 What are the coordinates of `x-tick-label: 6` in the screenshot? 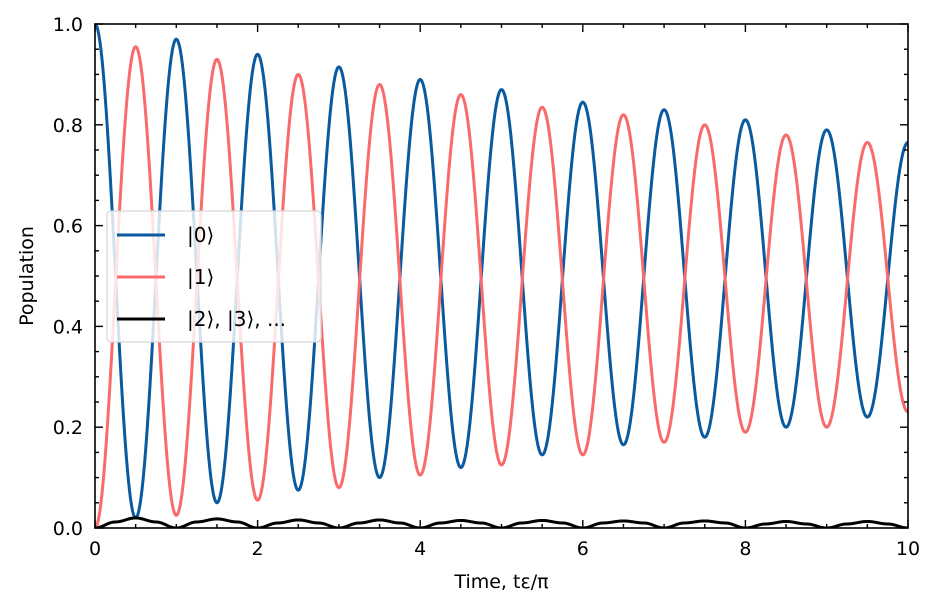 It's located at (583, 549).